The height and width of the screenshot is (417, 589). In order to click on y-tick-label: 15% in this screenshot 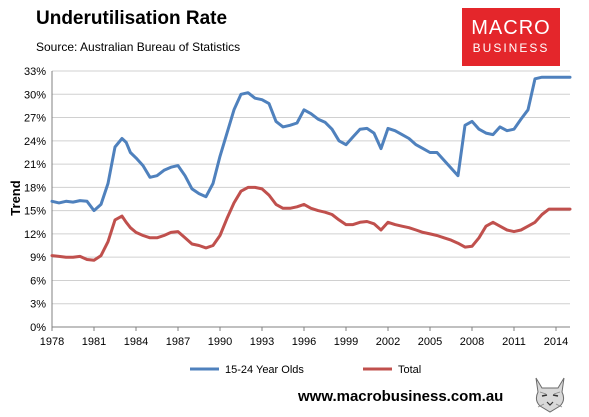, I will do `click(35, 212)`.